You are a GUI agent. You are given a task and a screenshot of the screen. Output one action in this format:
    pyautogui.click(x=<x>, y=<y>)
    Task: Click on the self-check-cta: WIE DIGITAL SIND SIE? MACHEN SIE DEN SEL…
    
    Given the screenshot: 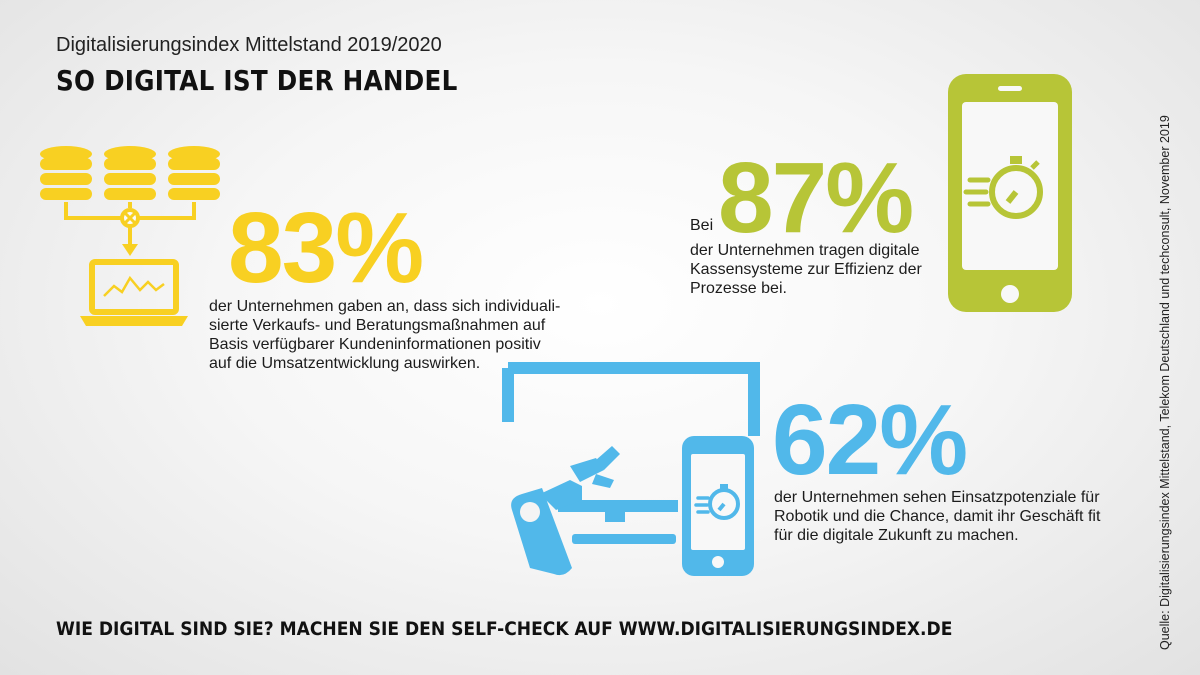 What is the action you would take?
    pyautogui.click(x=504, y=629)
    